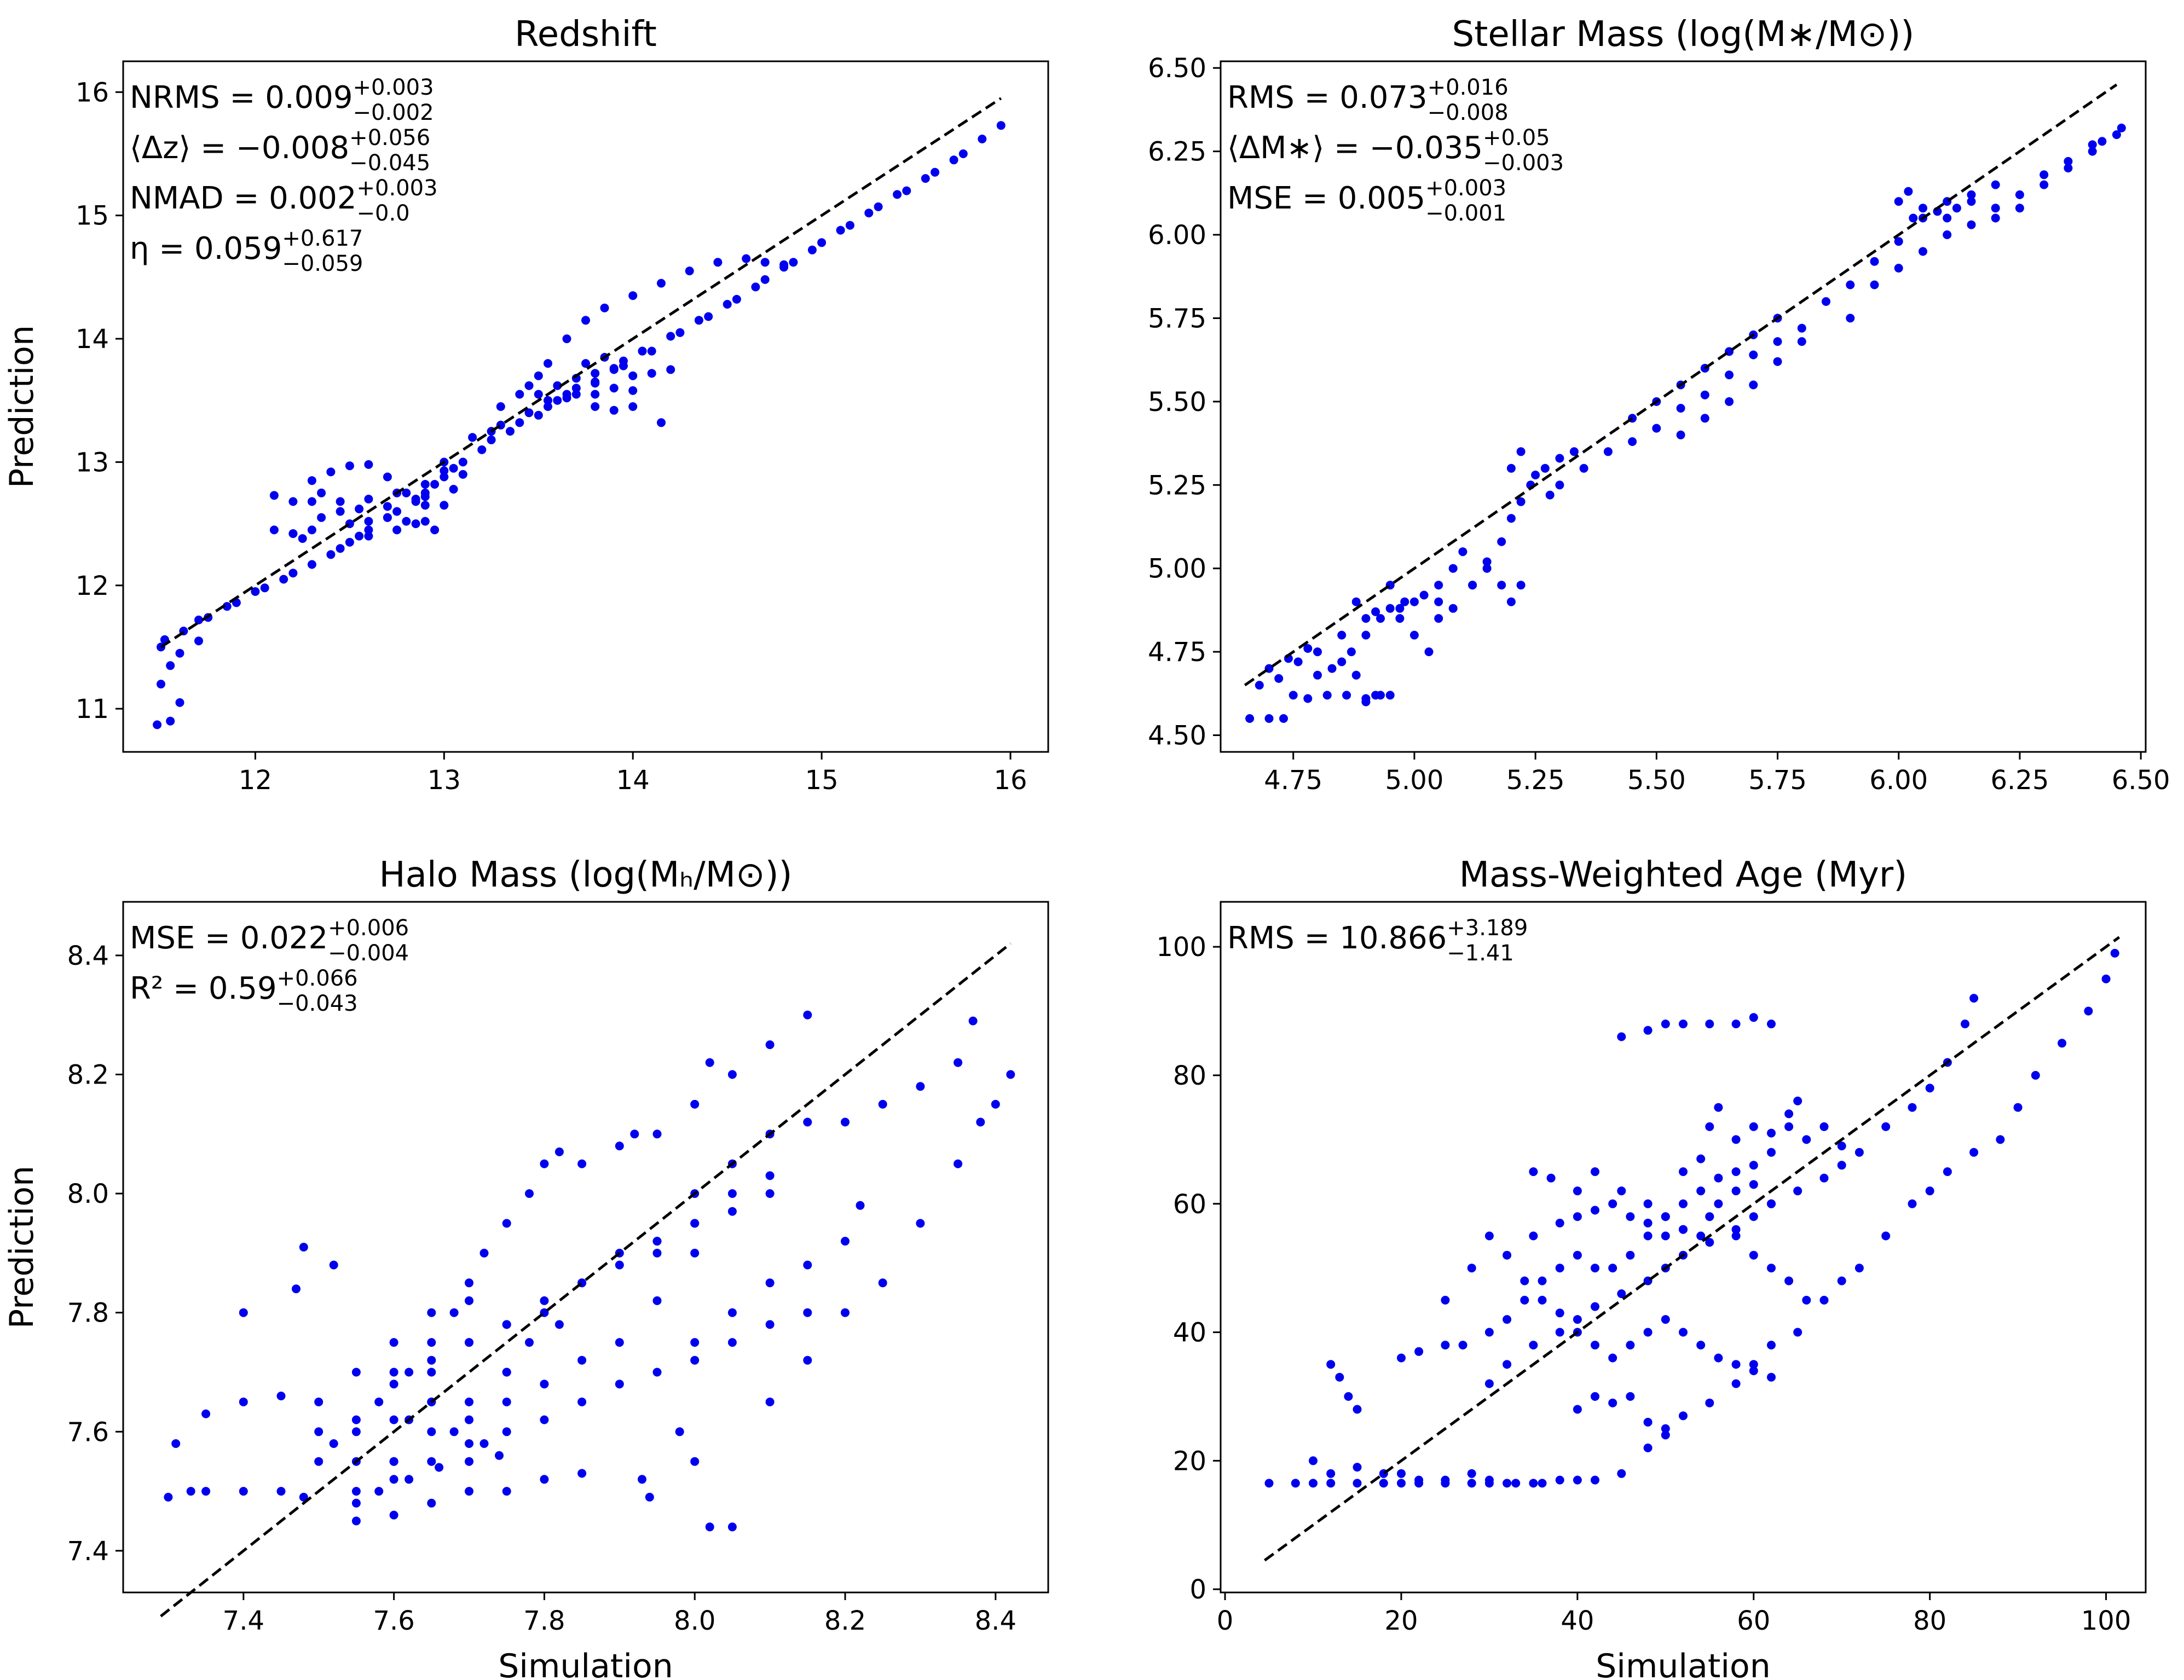 This screenshot has height=1680, width=2184. Describe the element at coordinates (1337, 938) in the screenshot. I see `stat-value: RMS = 10.866` at that location.